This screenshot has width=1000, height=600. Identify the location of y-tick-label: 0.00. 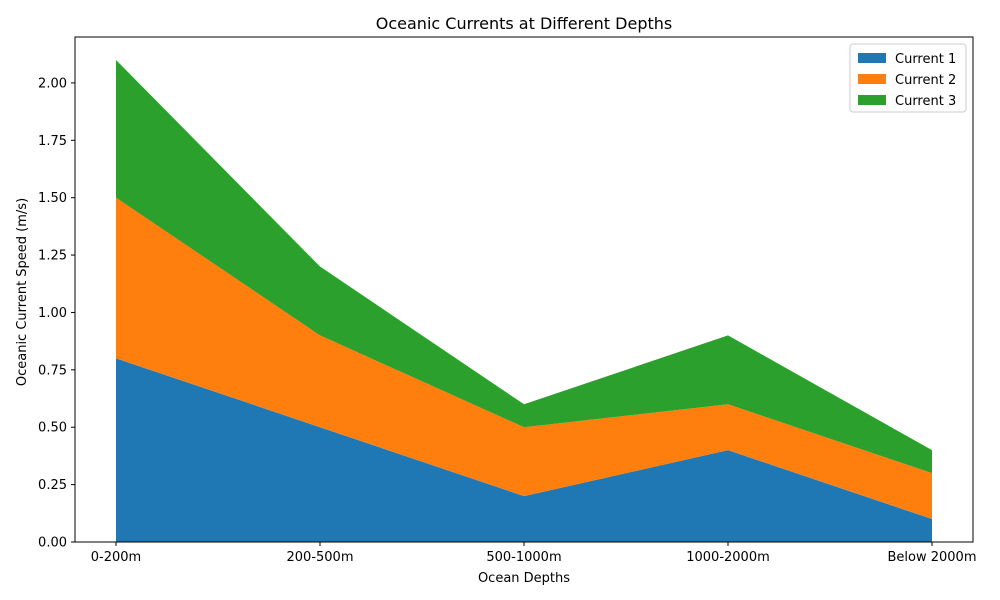
(52, 543).